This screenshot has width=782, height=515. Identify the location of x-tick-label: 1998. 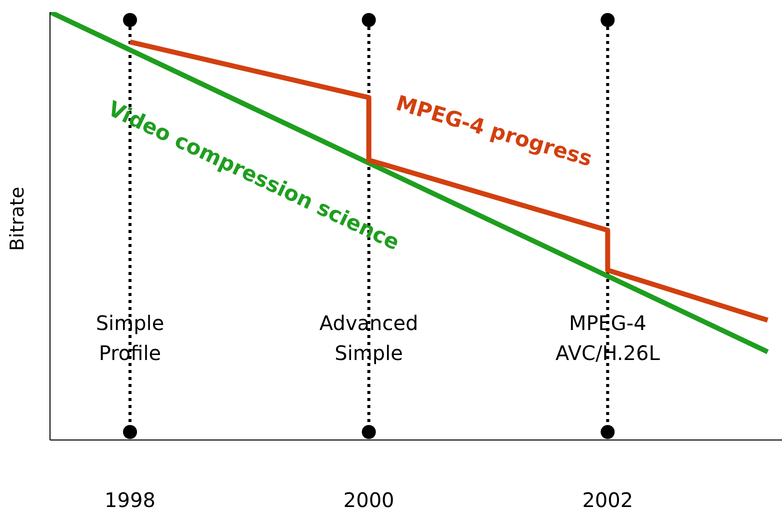
(130, 500).